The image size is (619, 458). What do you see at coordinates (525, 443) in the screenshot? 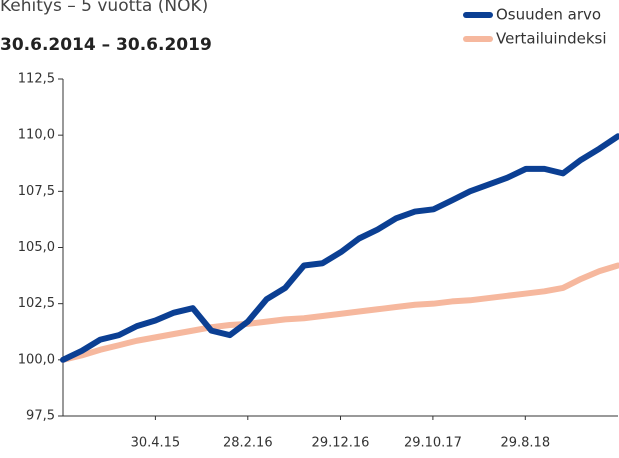
I see `x-tick-label: 29.8.18` at bounding box center [525, 443].